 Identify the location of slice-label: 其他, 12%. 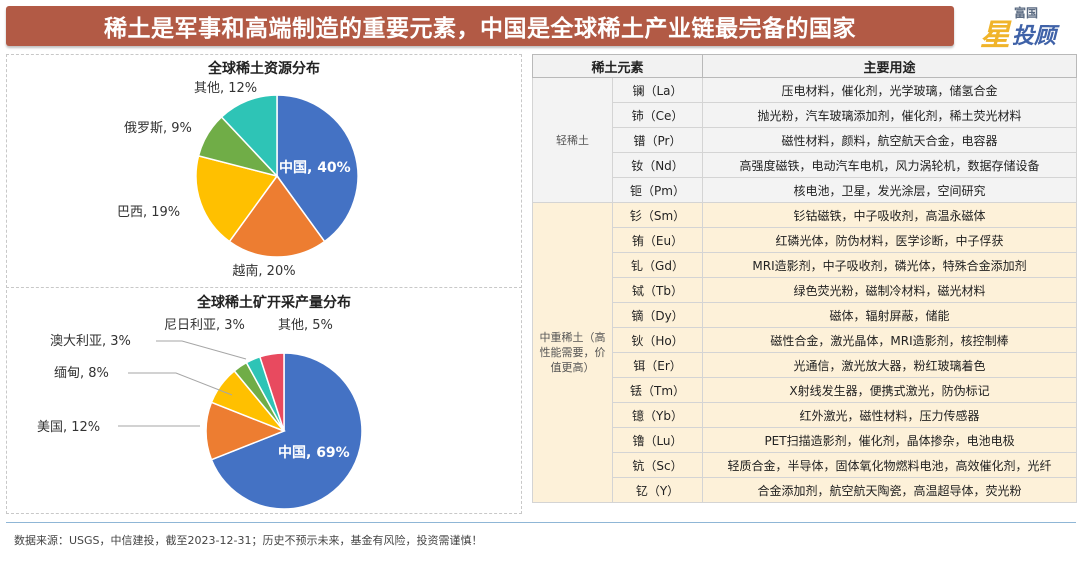
(225, 88).